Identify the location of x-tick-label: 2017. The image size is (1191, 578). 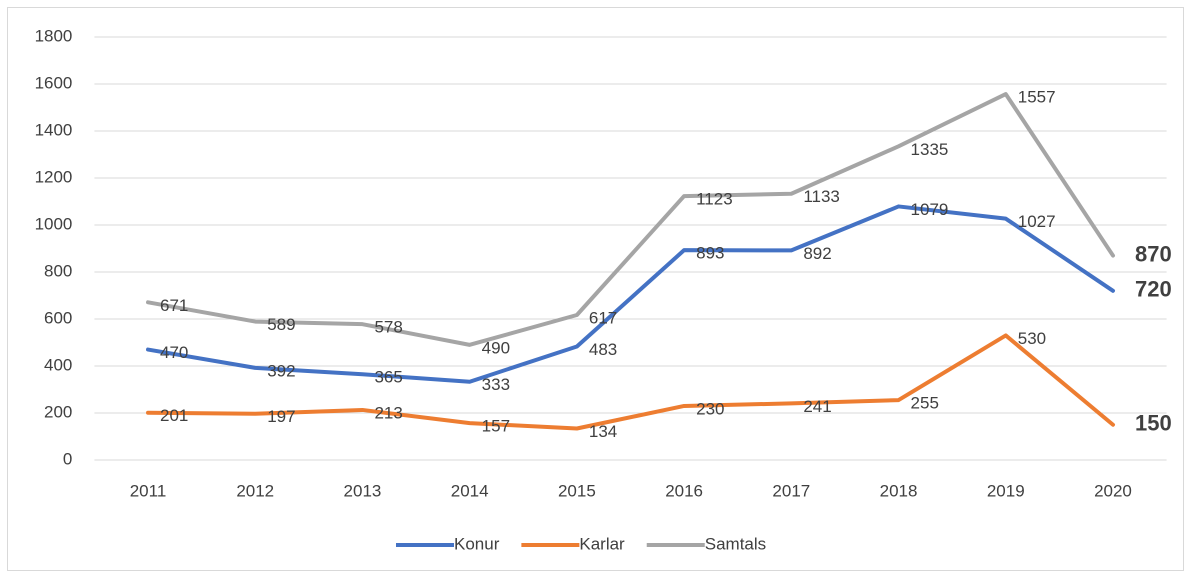
(791, 490).